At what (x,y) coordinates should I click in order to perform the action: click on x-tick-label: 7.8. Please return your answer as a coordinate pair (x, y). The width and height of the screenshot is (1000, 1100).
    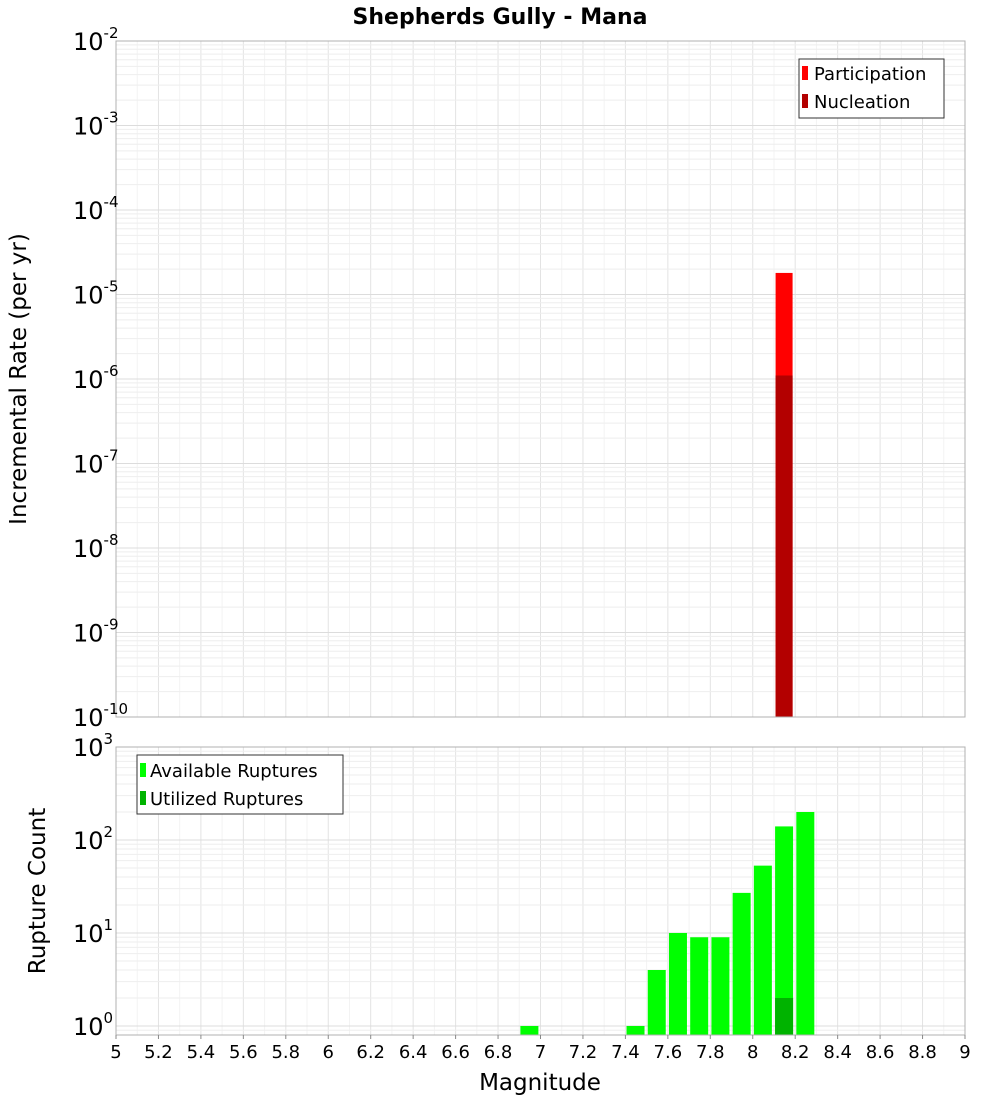
    Looking at the image, I should click on (710, 1052).